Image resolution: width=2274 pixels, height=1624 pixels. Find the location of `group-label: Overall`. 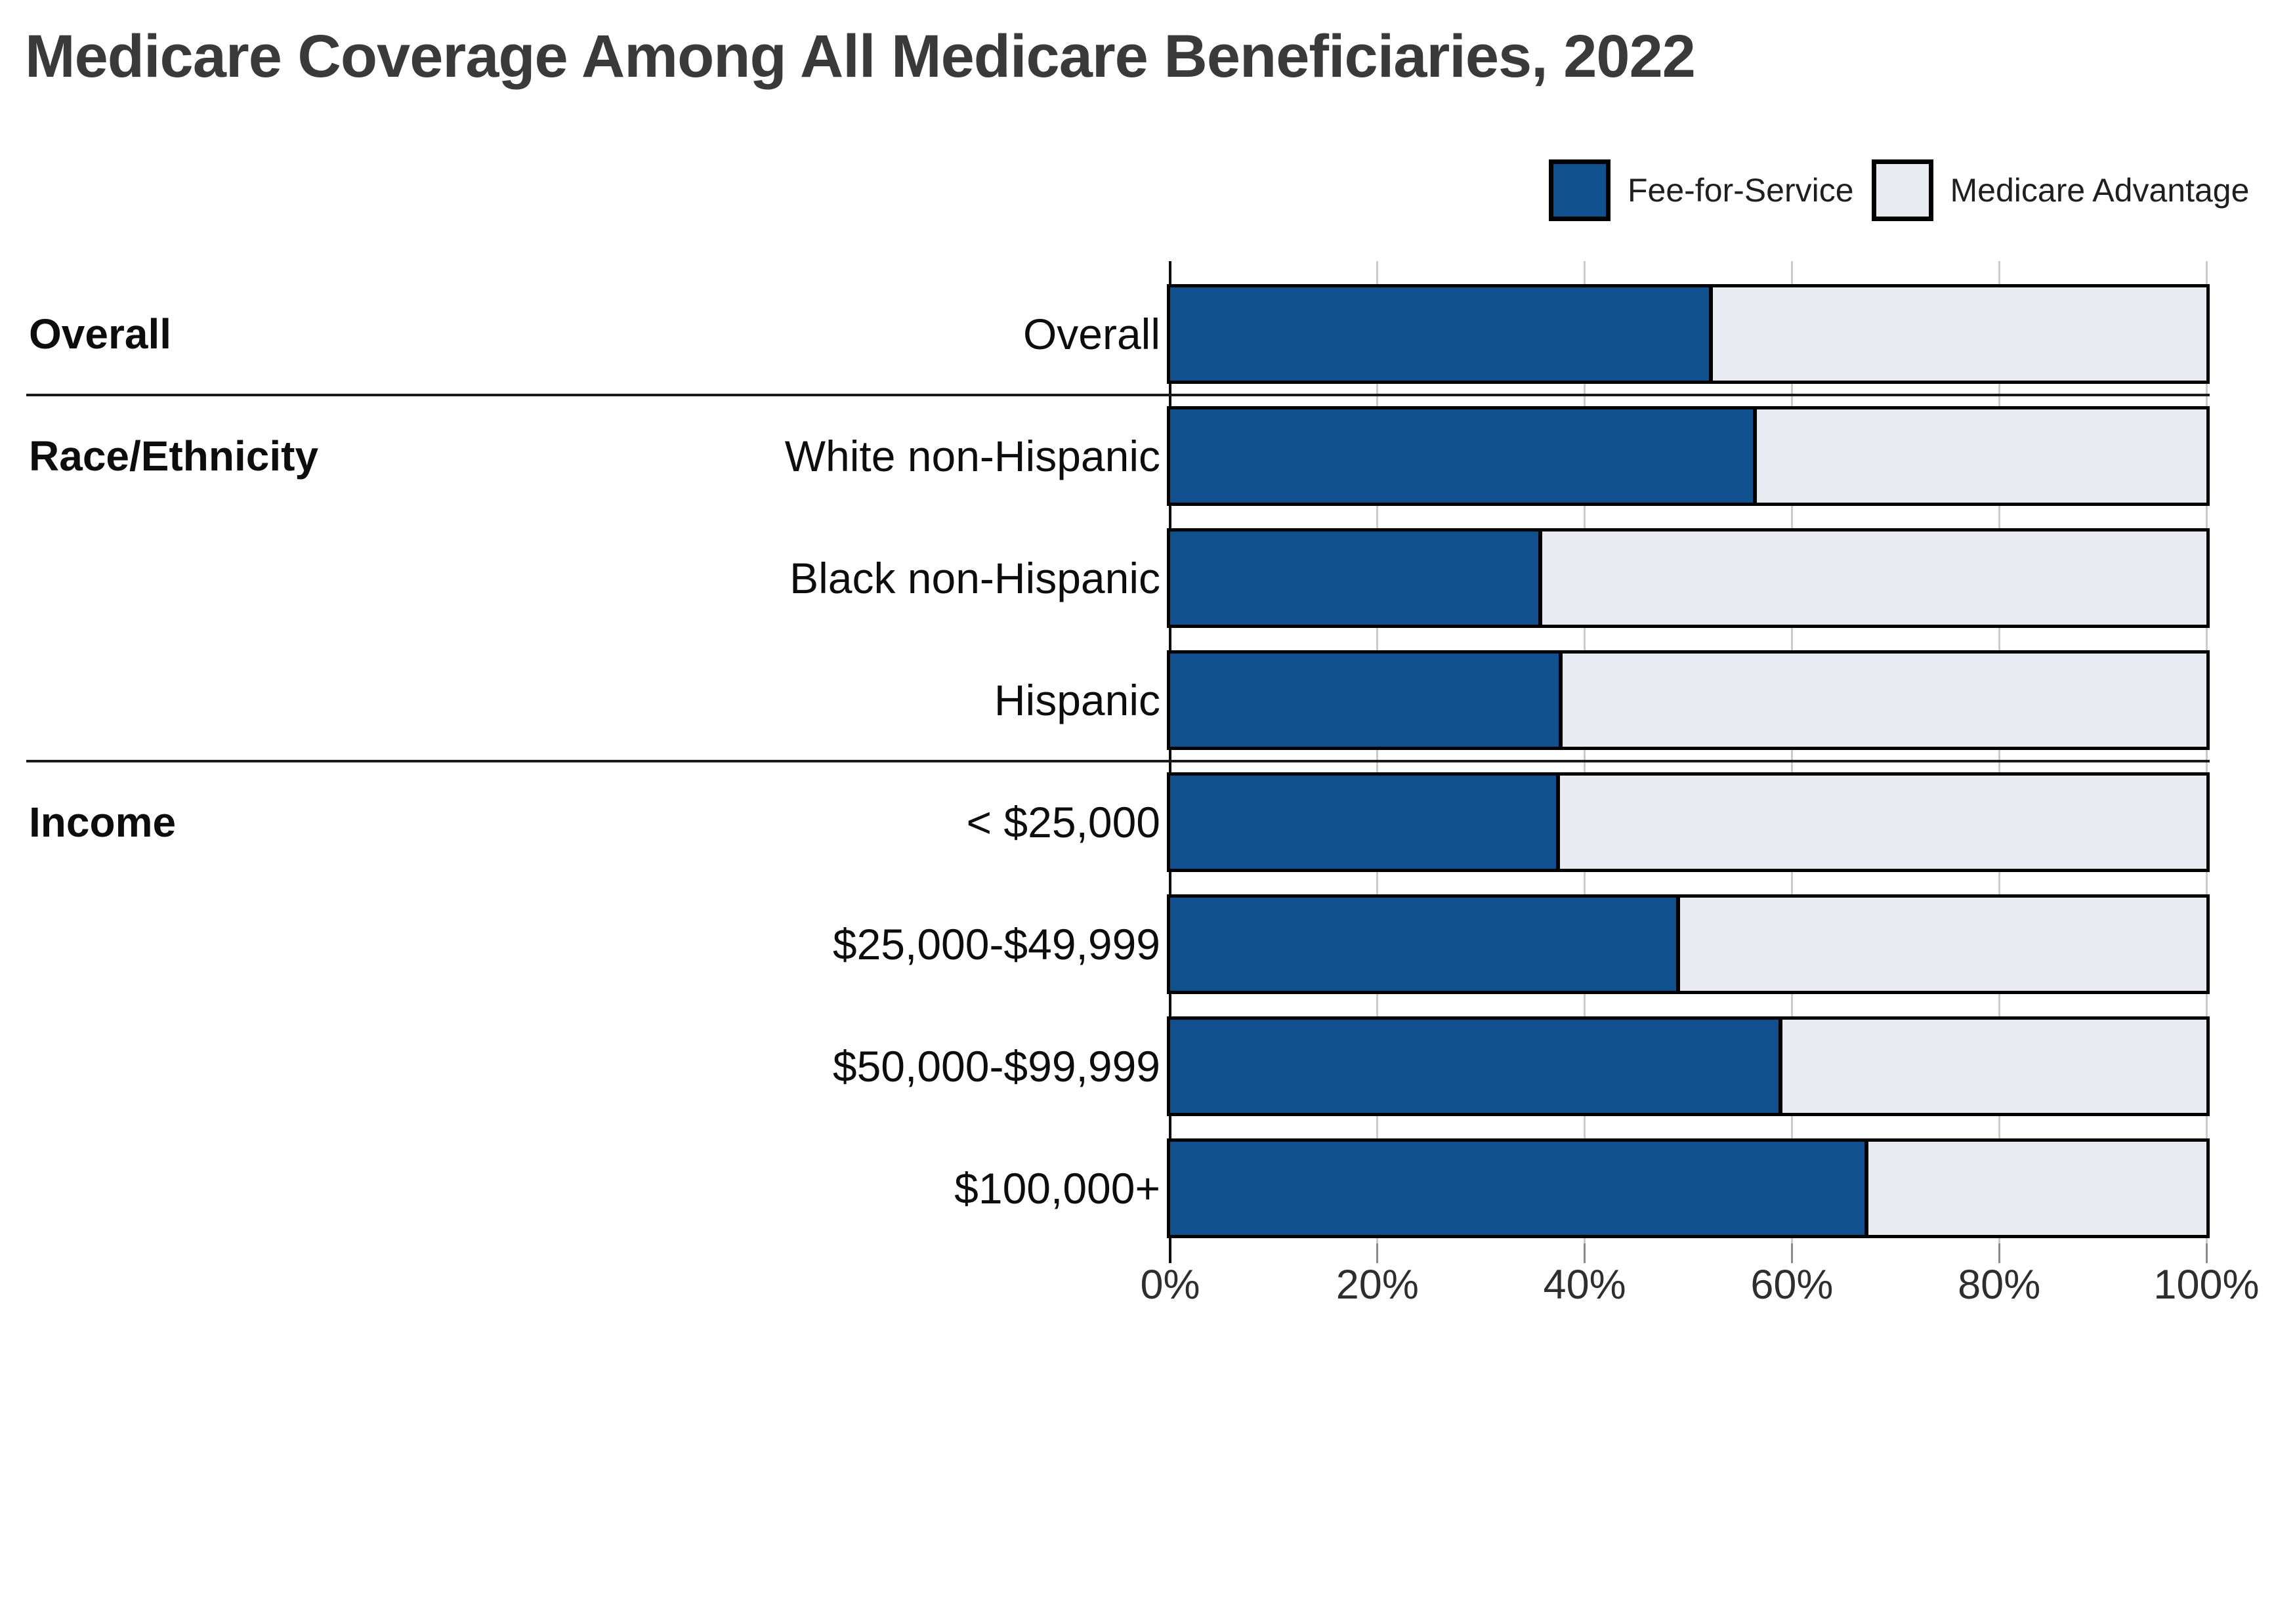

group-label: Overall is located at coordinates (100, 334).